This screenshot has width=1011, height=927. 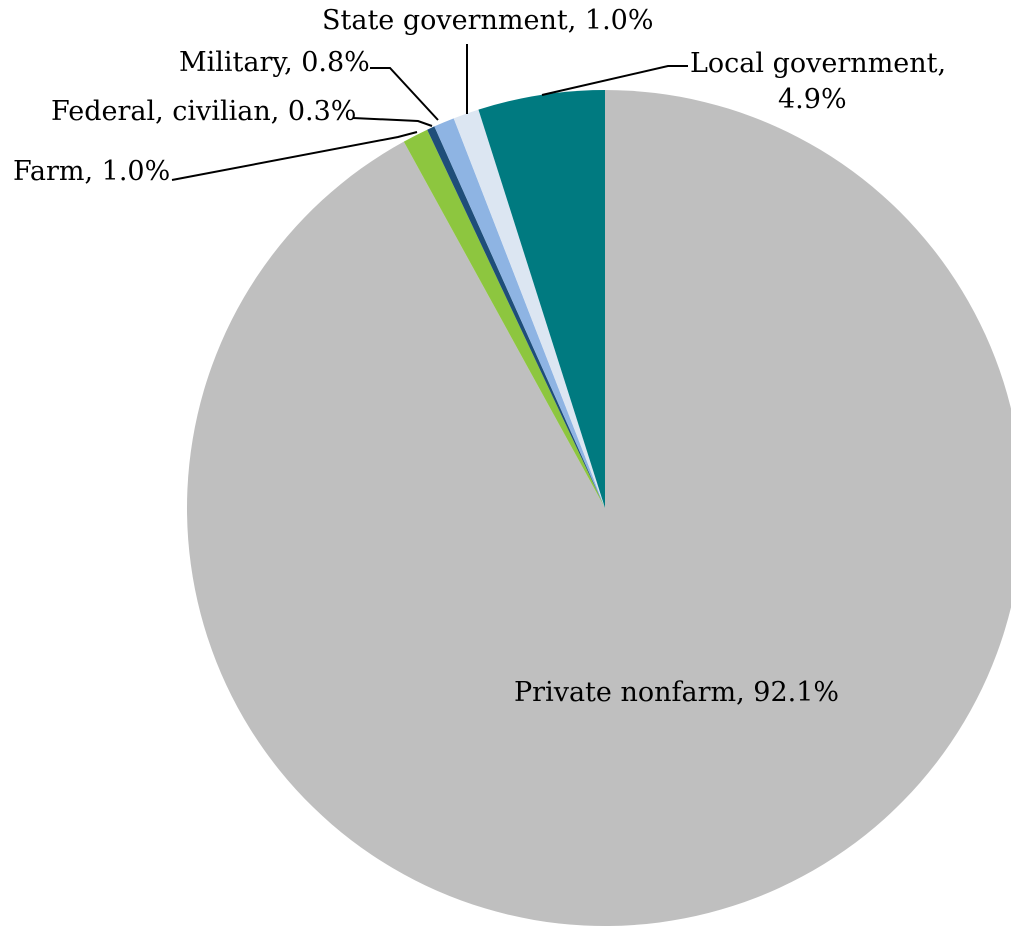 I want to click on label-local-government-line1: Local government,, so click(x=818, y=63).